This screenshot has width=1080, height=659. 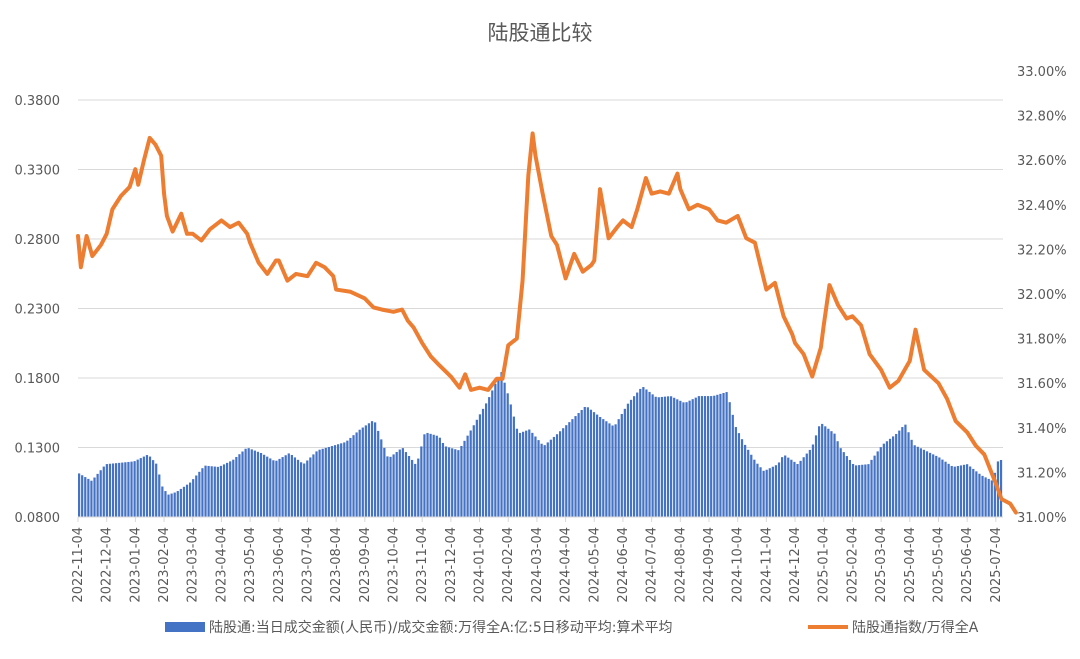 I want to click on x-axis-tick-label: 2025-05-04, so click(x=938, y=565).